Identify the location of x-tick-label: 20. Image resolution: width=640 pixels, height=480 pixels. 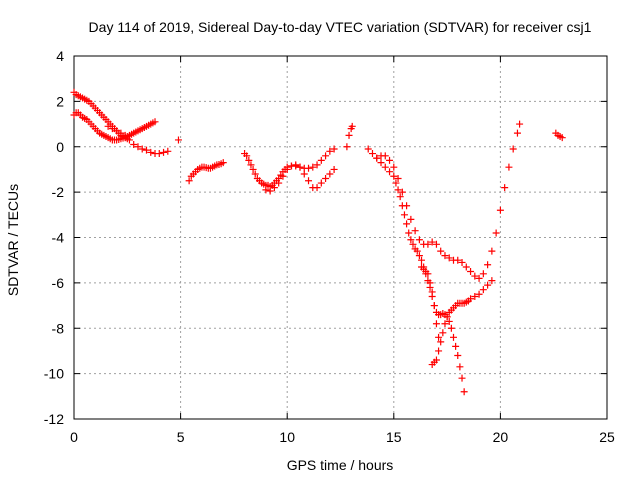
(501, 437).